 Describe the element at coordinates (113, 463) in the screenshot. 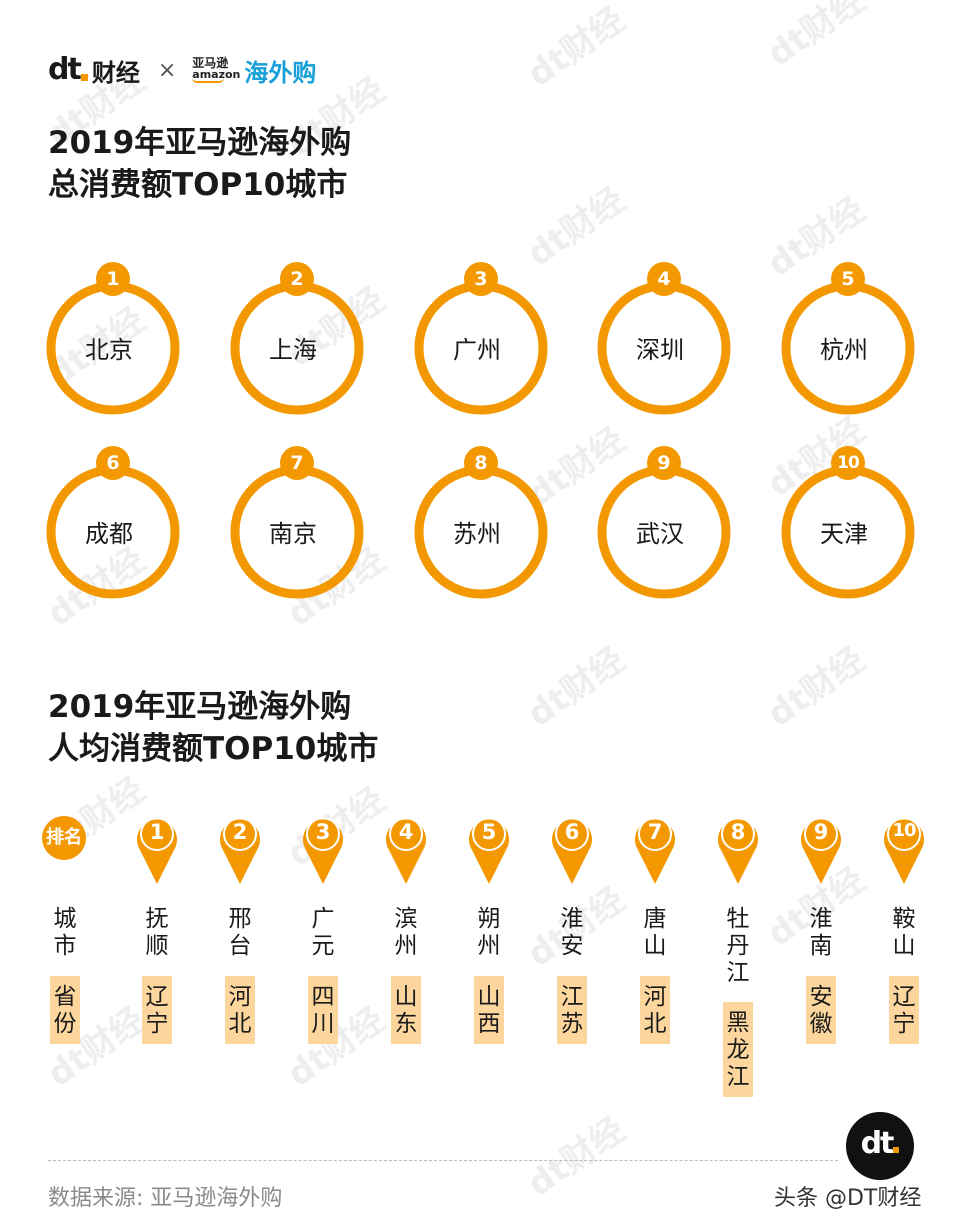

I see `ring-rank-badge: 6` at that location.